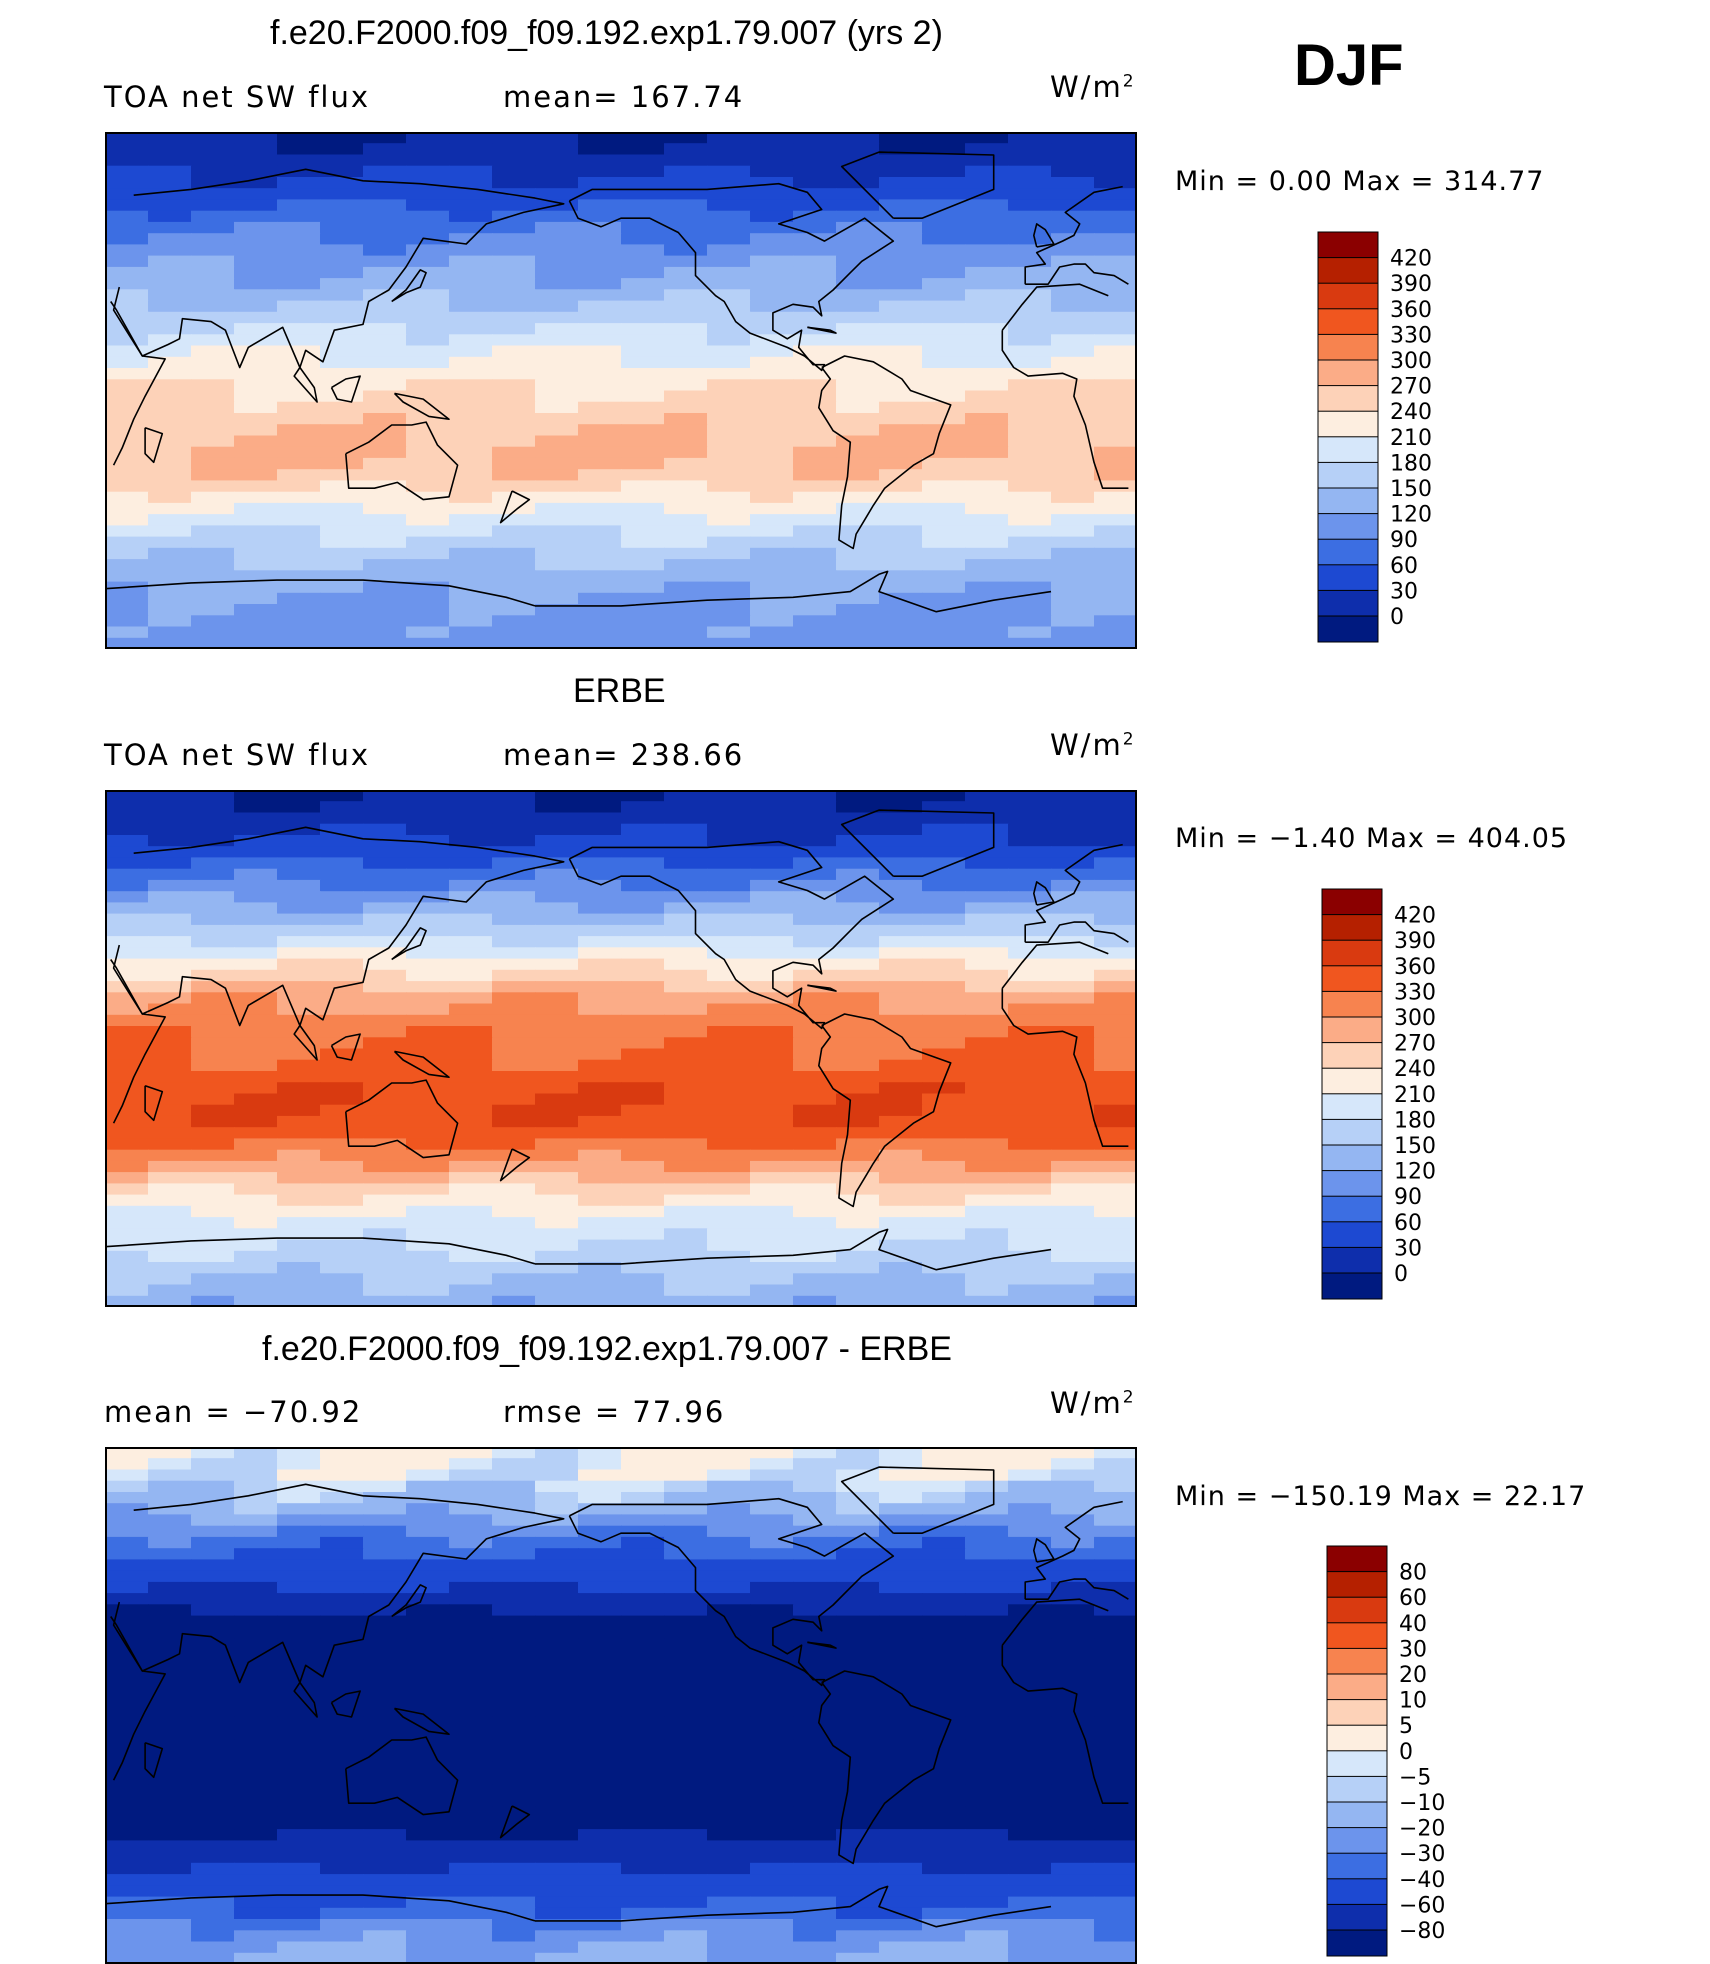 This screenshot has width=1710, height=1964. I want to click on colorbar-tick-label: −30, so click(1422, 1854).